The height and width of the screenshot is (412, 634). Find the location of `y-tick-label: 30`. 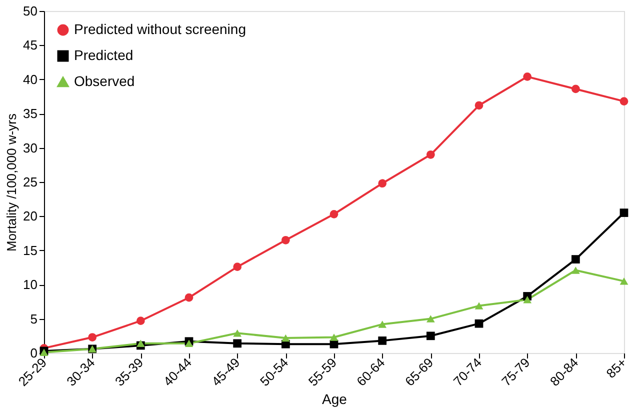

y-tick-label: 30 is located at coordinates (30, 148).